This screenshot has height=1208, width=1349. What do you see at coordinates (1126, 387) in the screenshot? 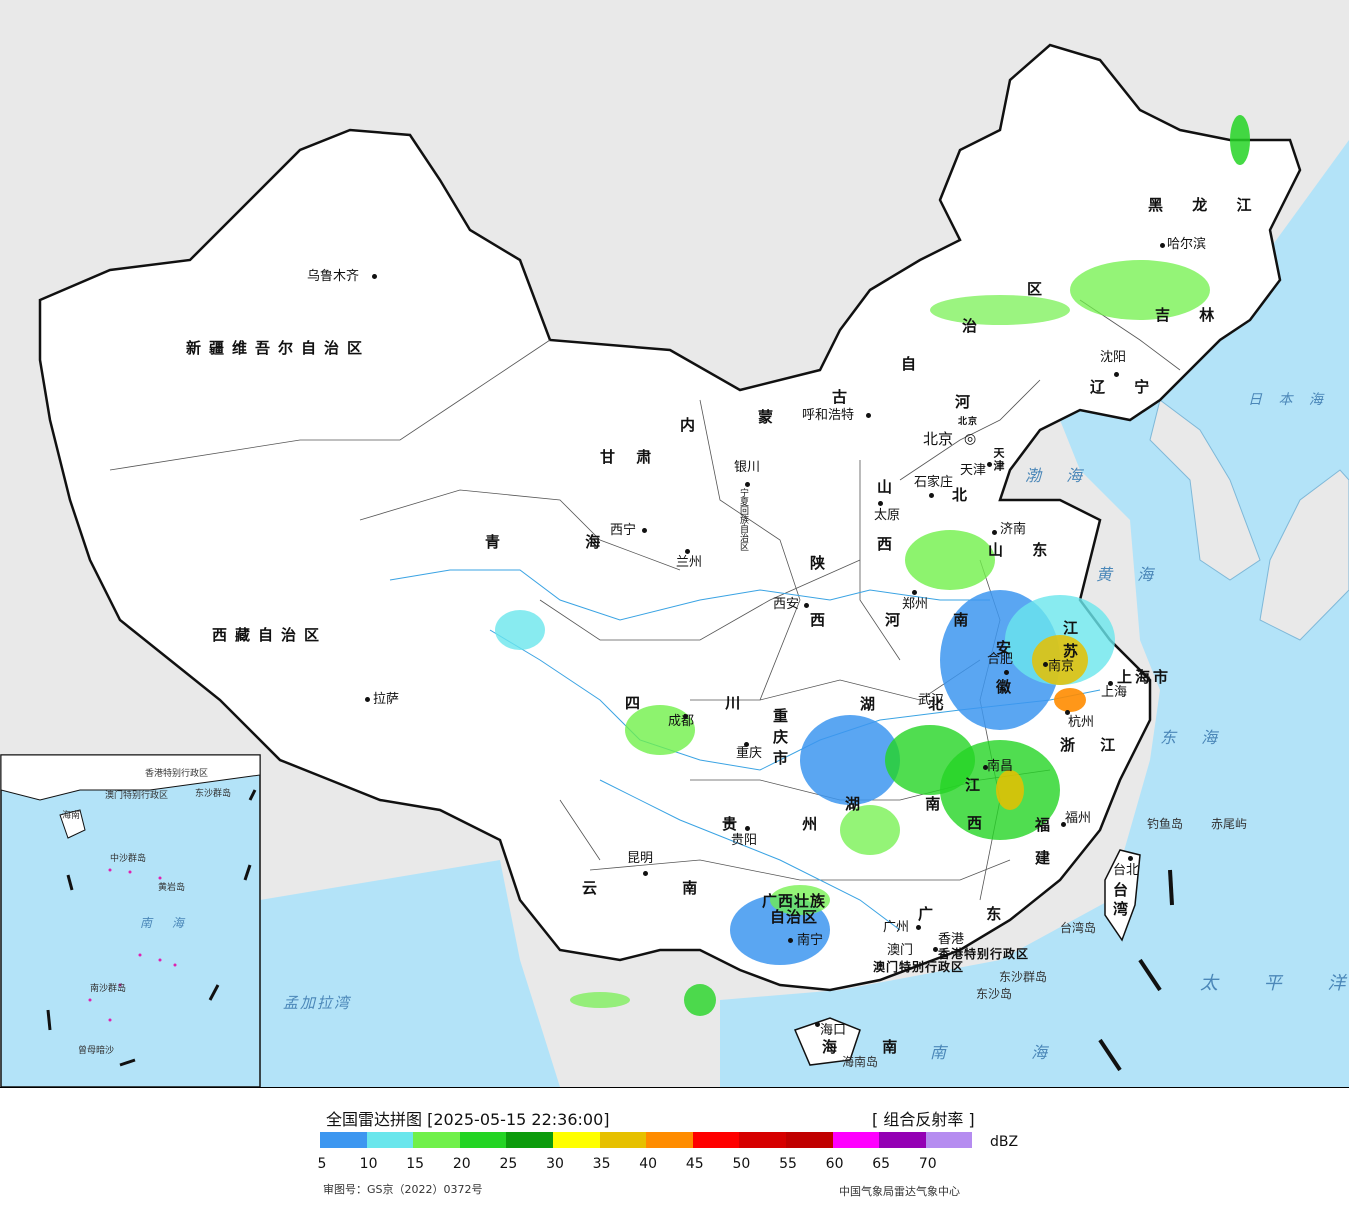
I see `label-liaoning: 辽 宁` at bounding box center [1126, 387].